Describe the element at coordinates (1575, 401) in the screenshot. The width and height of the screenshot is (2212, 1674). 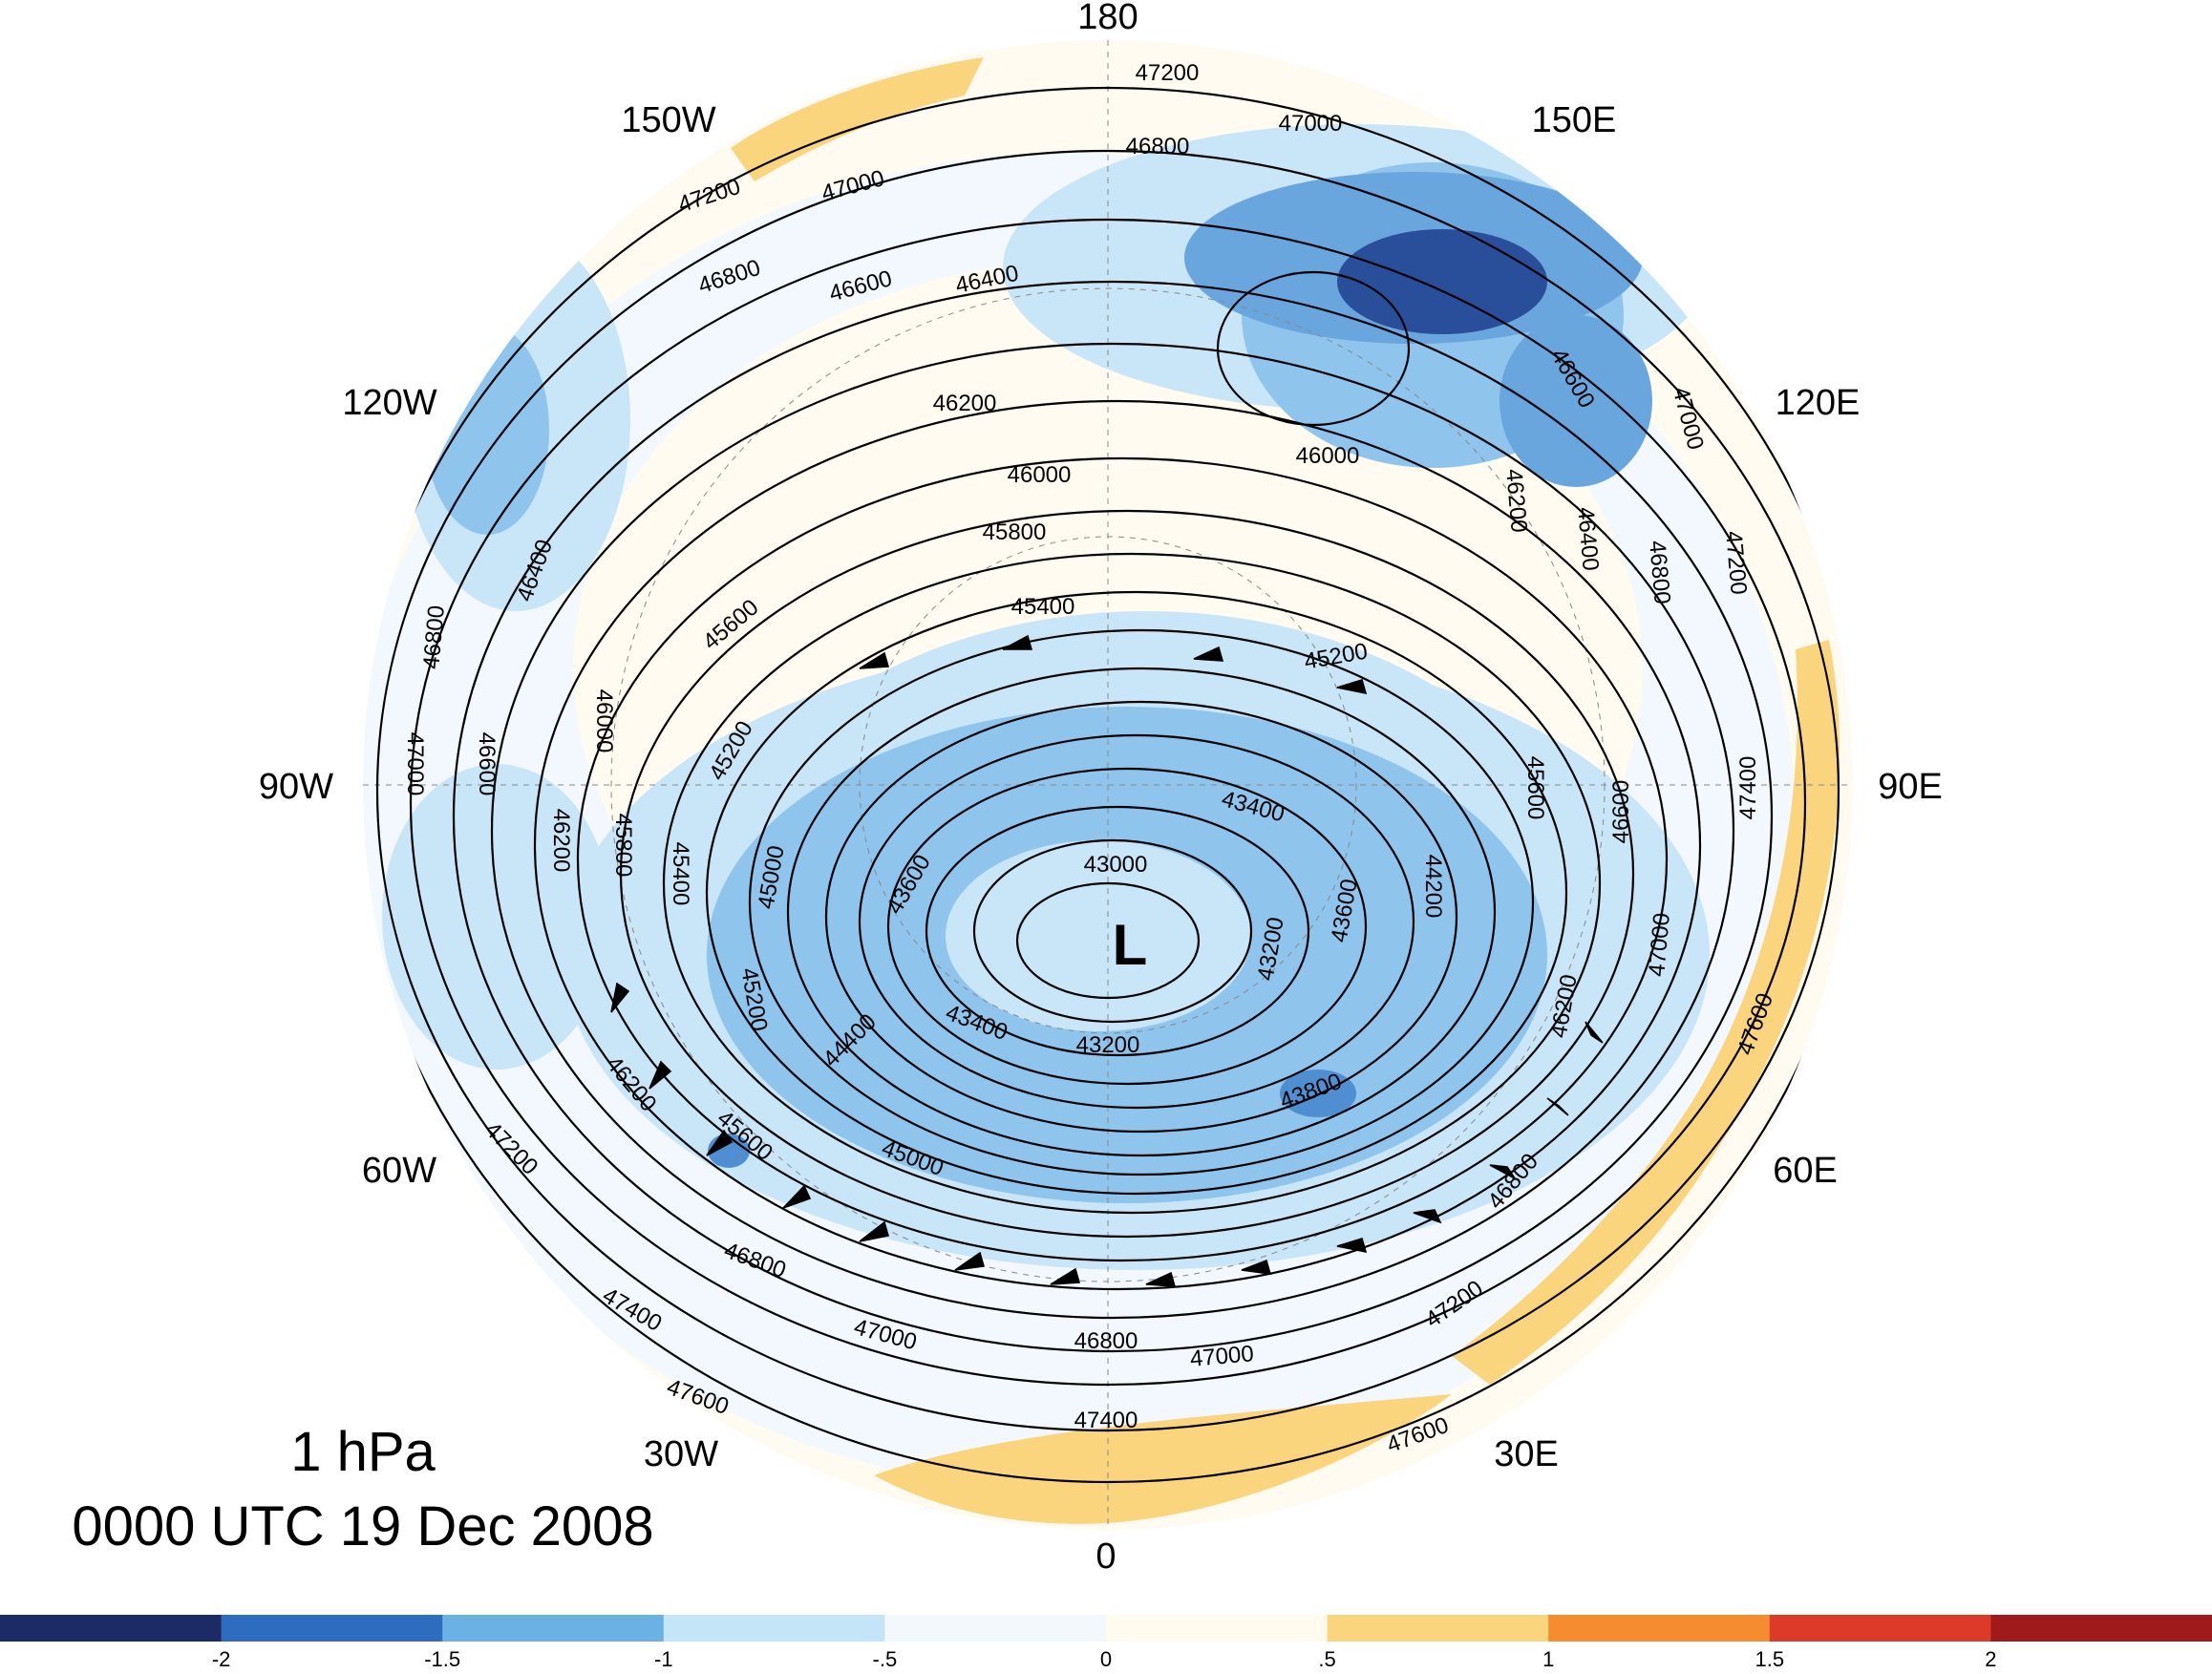
I see `east-light-negative` at that location.